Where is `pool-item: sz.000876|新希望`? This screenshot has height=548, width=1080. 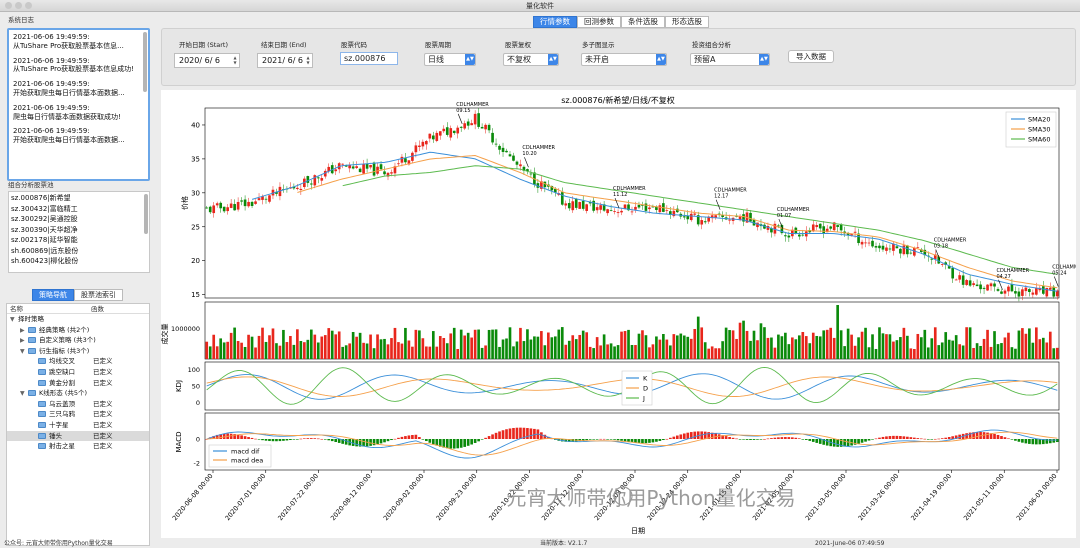 pool-item: sz.000876|新希望 is located at coordinates (41, 198).